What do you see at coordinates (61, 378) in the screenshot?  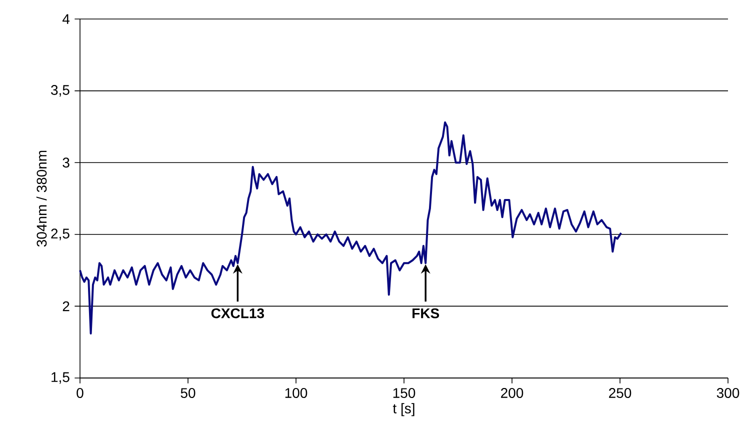 I see `y-tick-label: 1,5` at bounding box center [61, 378].